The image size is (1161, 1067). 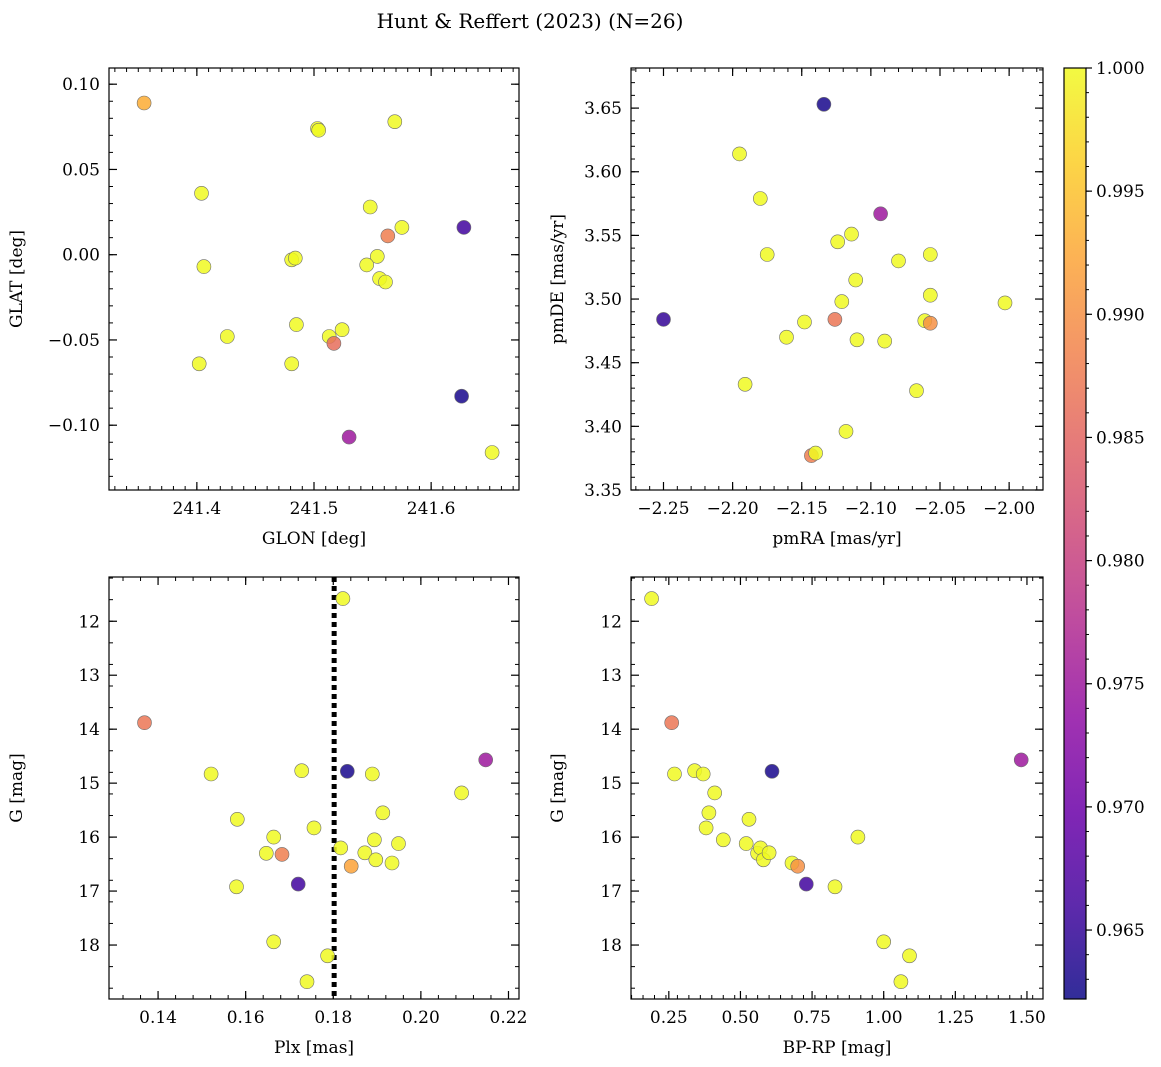 I want to click on x-tick-label: −2.05, so click(x=940, y=509).